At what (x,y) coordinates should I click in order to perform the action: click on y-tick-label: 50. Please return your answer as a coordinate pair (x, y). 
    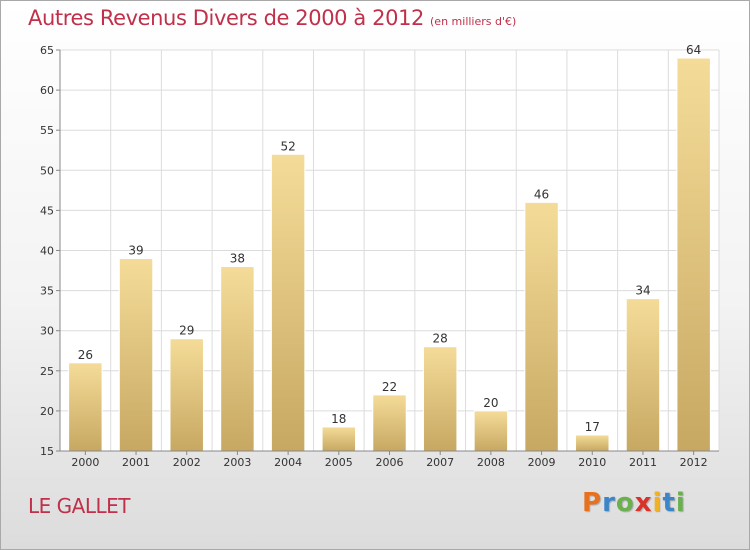
    Looking at the image, I should click on (47, 170).